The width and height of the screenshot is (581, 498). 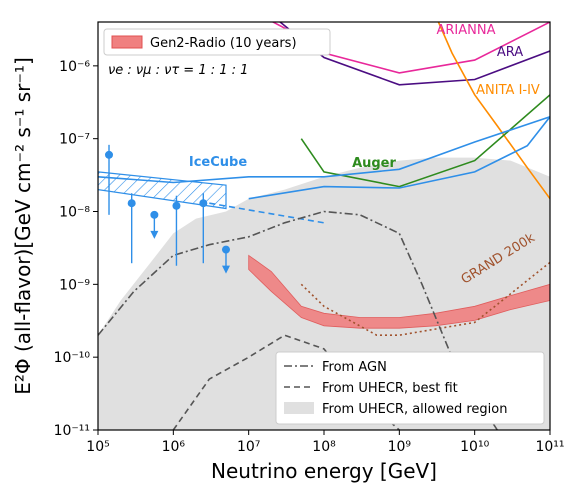 I want to click on annotation-anita-i-iv: ANITA I-IV, so click(x=508, y=90).